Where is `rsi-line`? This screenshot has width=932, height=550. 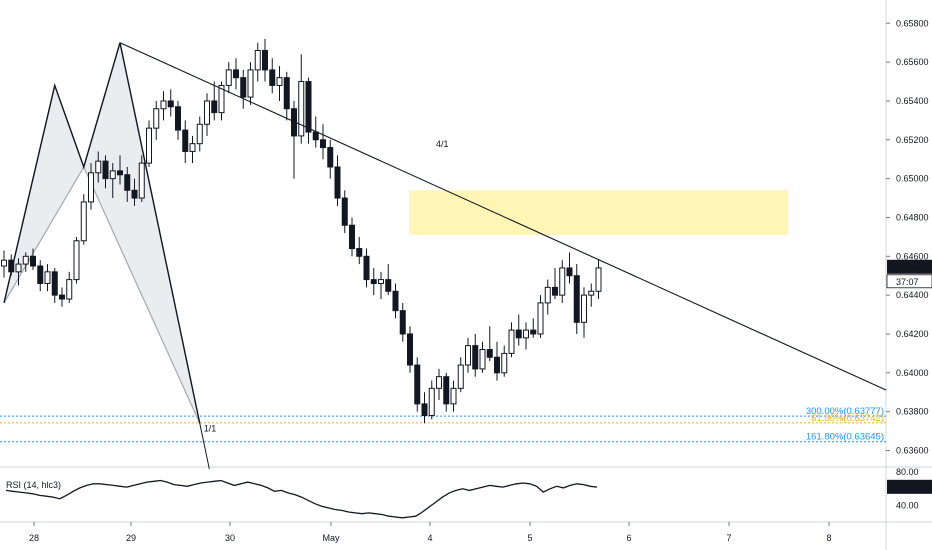
rsi-line is located at coordinates (301, 499).